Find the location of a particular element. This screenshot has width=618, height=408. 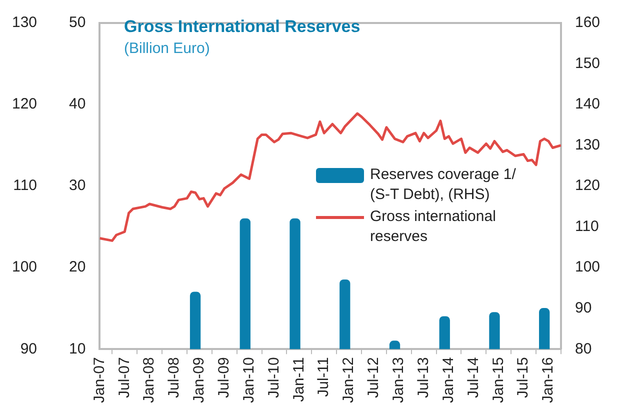

y-tick-label: 50 is located at coordinates (77, 23).